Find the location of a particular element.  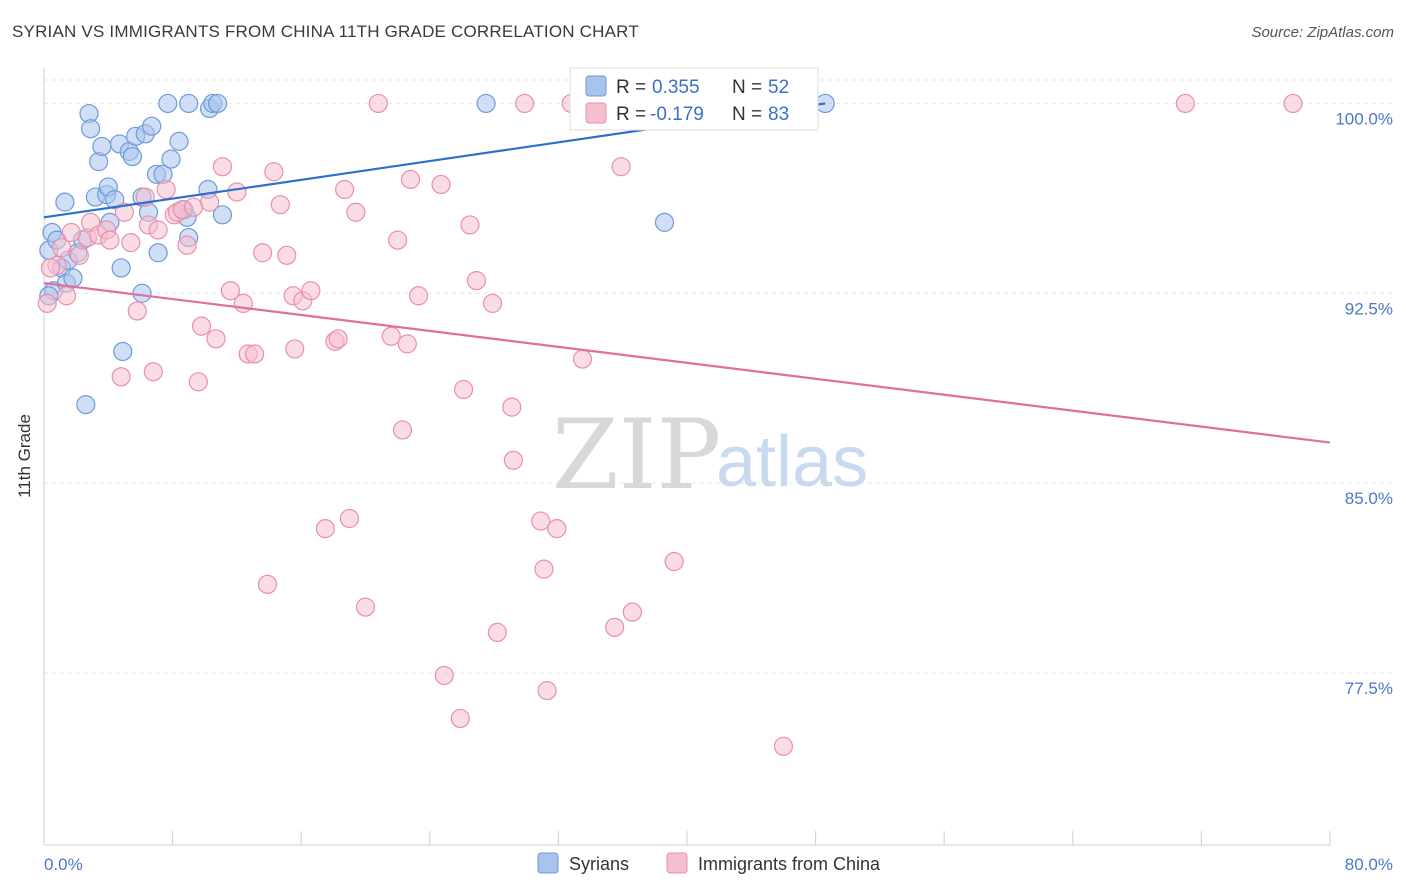

watermark: ZIP atlas is located at coordinates (710, 455).